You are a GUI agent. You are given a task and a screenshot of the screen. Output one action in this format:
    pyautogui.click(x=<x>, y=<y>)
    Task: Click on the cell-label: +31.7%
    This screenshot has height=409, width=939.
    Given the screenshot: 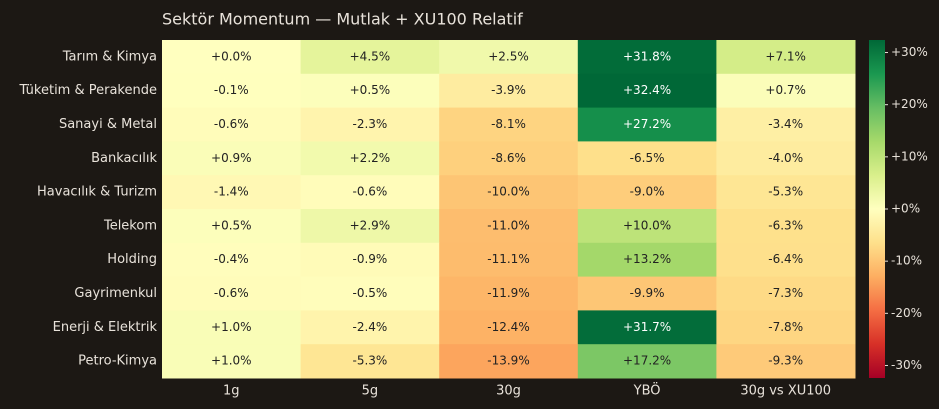 What is the action you would take?
    pyautogui.click(x=647, y=327)
    